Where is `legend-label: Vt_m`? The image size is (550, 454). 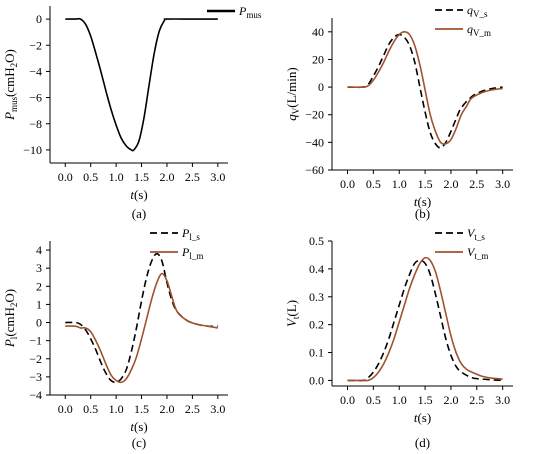 legend-label: Vt_m is located at coordinates (477, 253).